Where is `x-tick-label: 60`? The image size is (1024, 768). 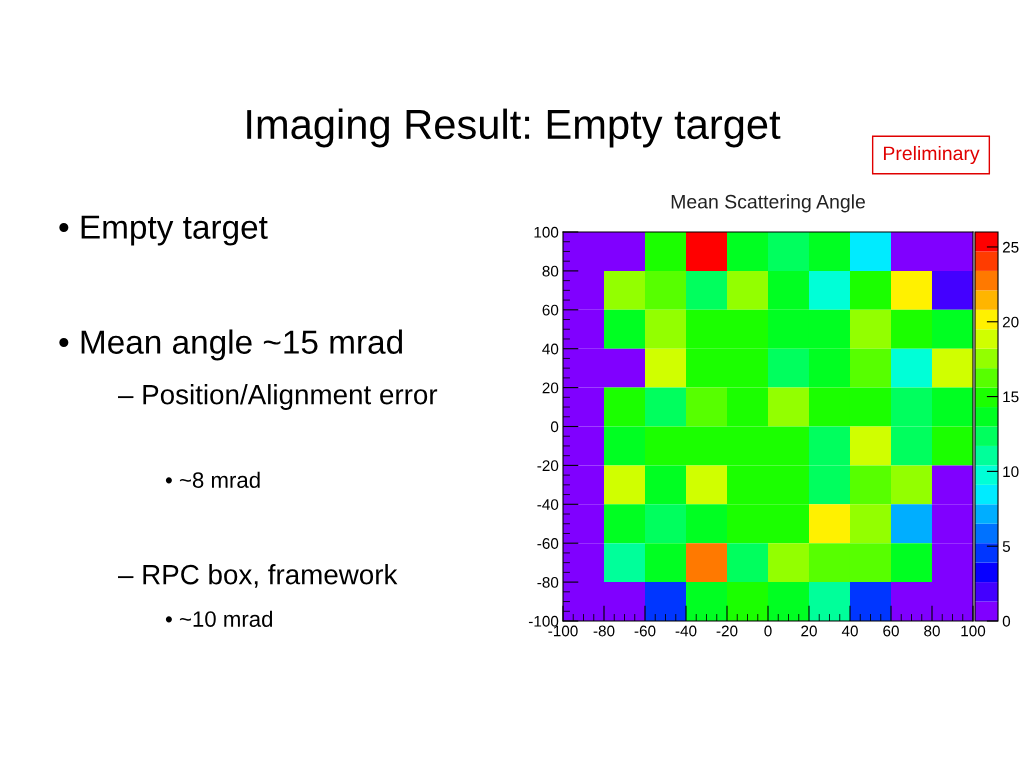
x-tick-label: 60 is located at coordinates (891, 631).